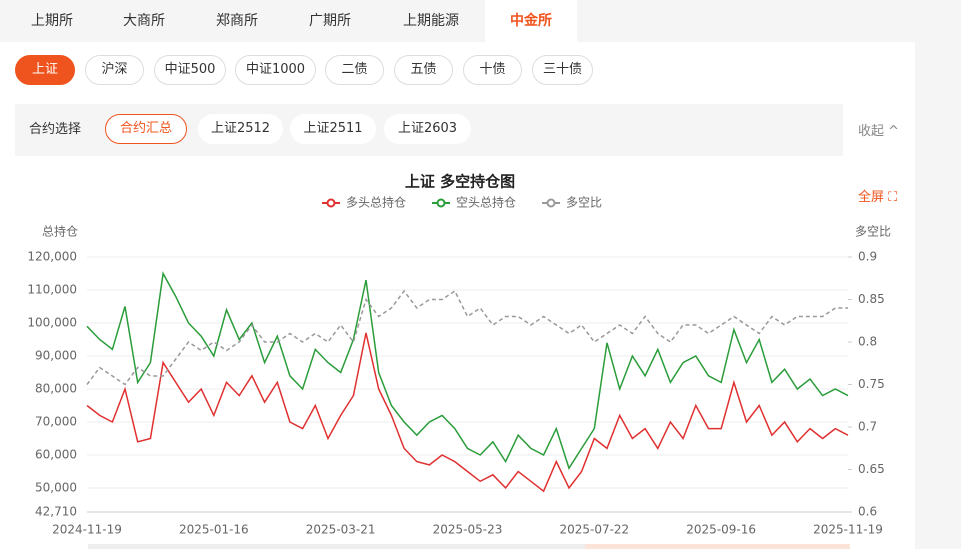 The image size is (961, 549). What do you see at coordinates (114, 70) in the screenshot?
I see `product-chip: 沪深` at bounding box center [114, 70].